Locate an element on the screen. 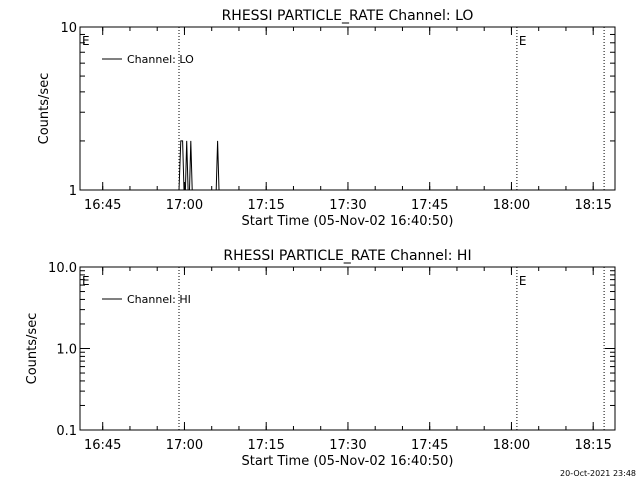 This screenshot has width=640, height=480. panel-2-legend-label: Channel: HI is located at coordinates (159, 299).